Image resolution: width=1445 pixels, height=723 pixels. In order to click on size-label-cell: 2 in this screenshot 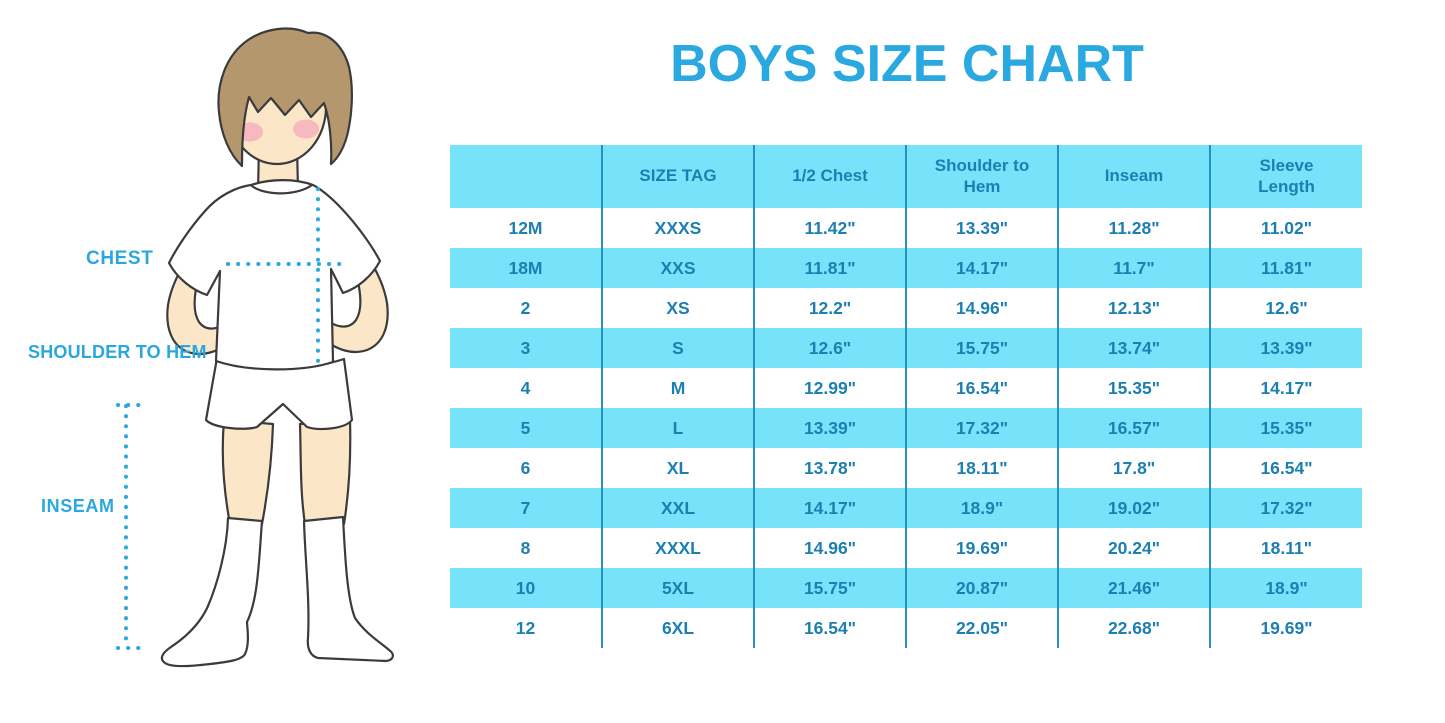, I will do `click(525, 307)`.